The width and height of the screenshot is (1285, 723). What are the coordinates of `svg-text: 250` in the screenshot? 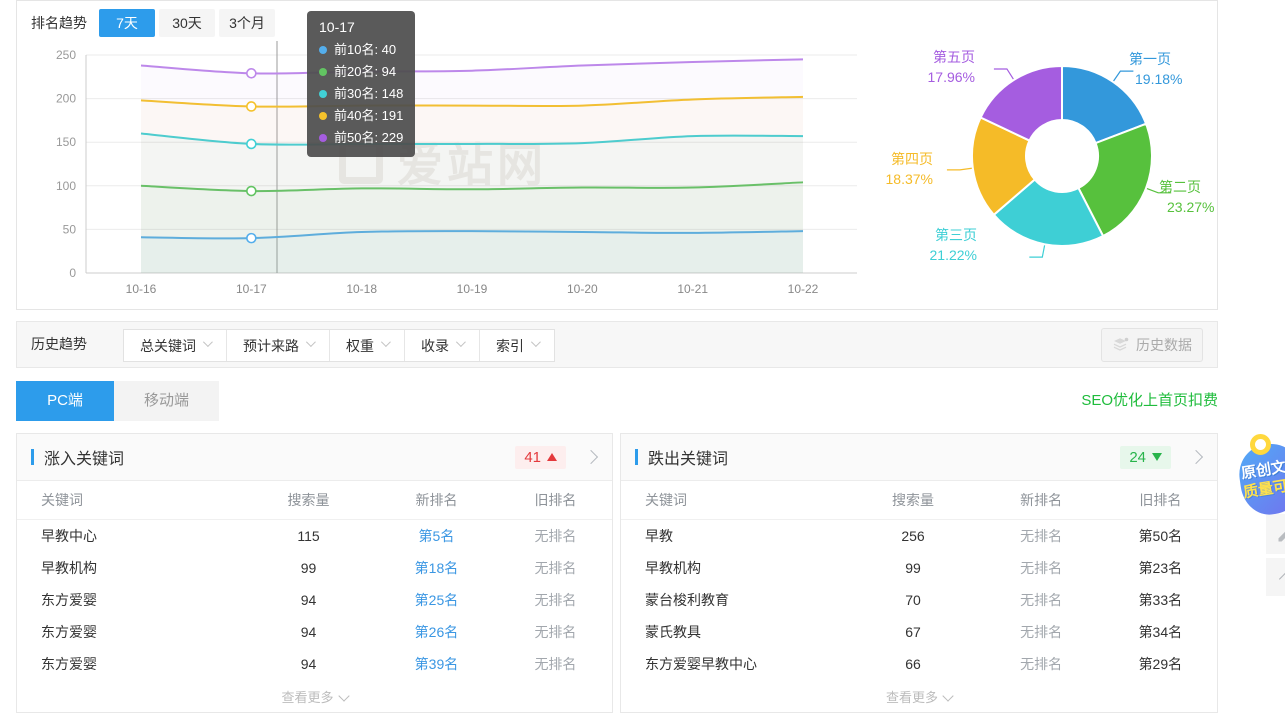 It's located at (66, 55).